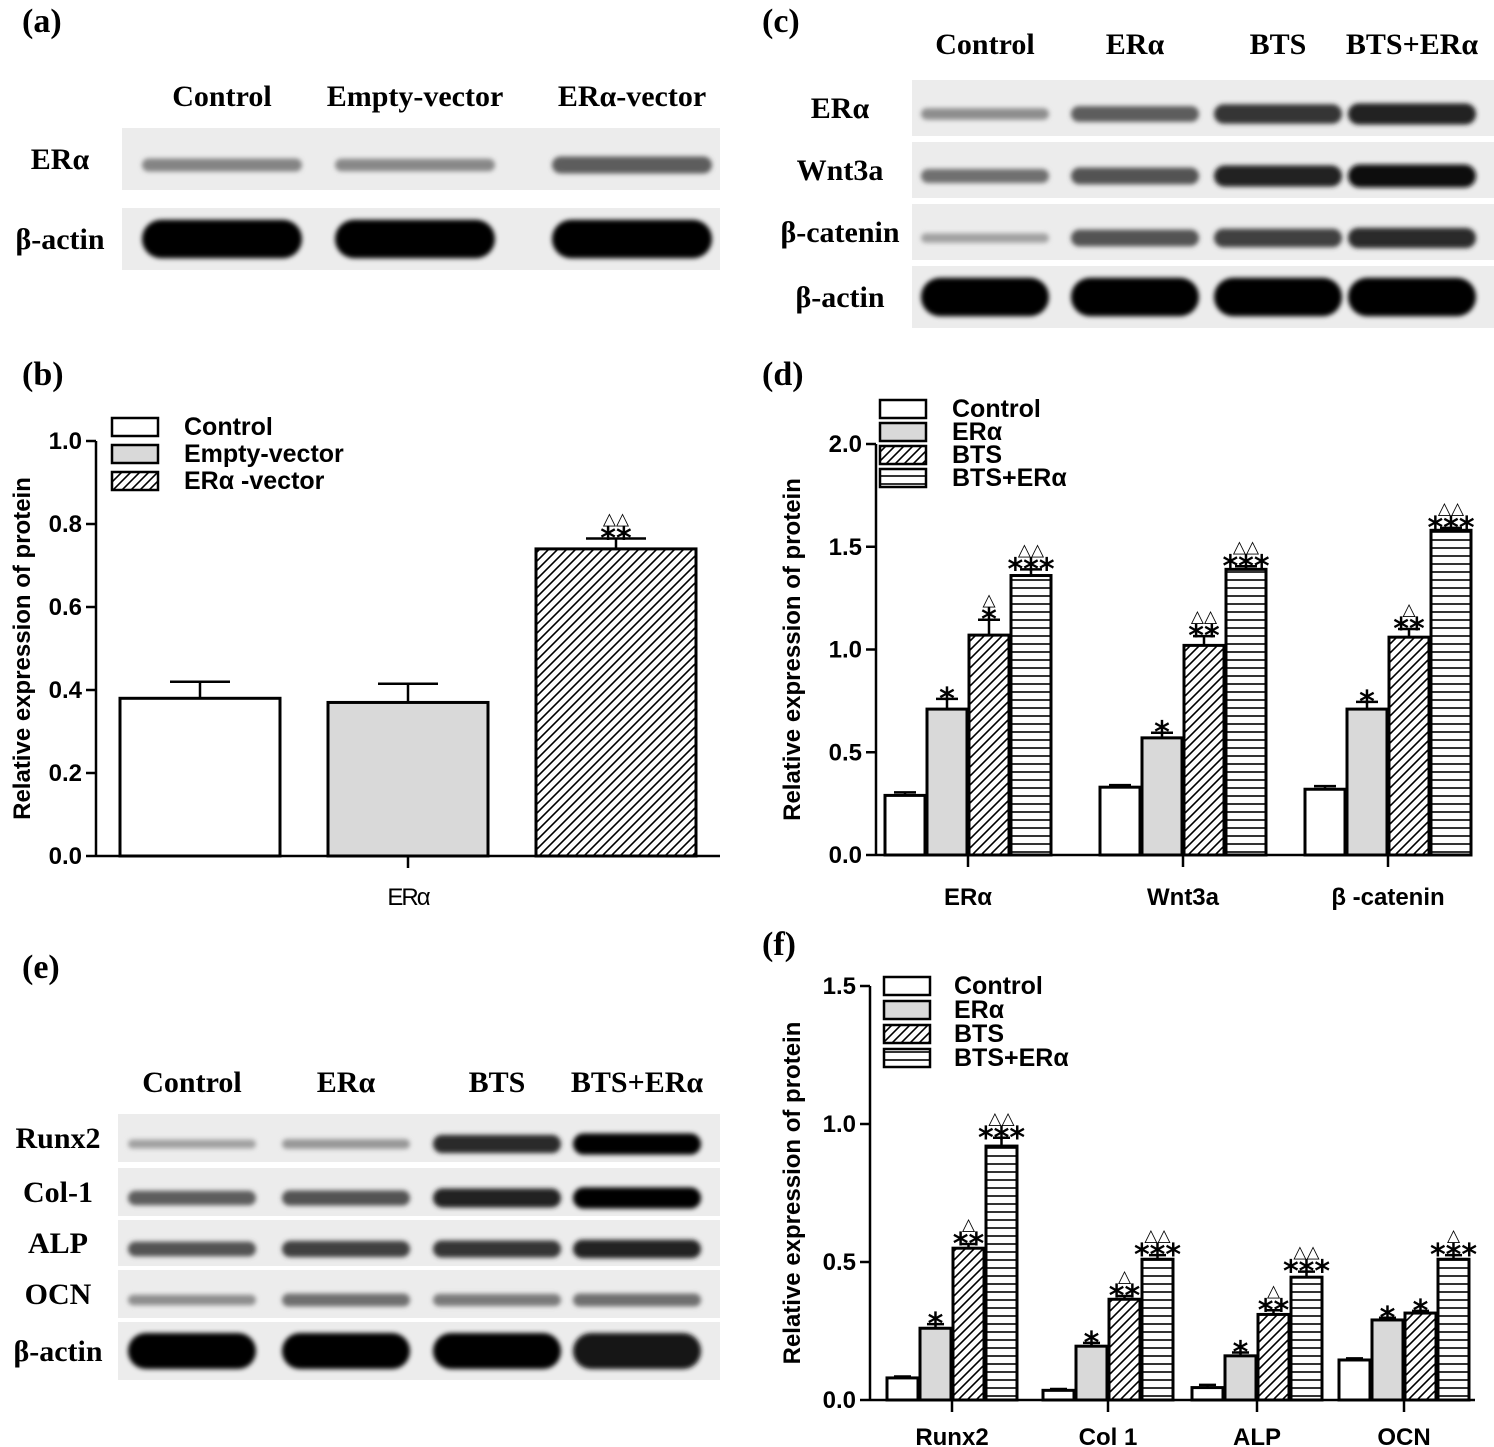 This screenshot has width=1494, height=1447. I want to click on legend-label: Empty-vector, so click(264, 454).